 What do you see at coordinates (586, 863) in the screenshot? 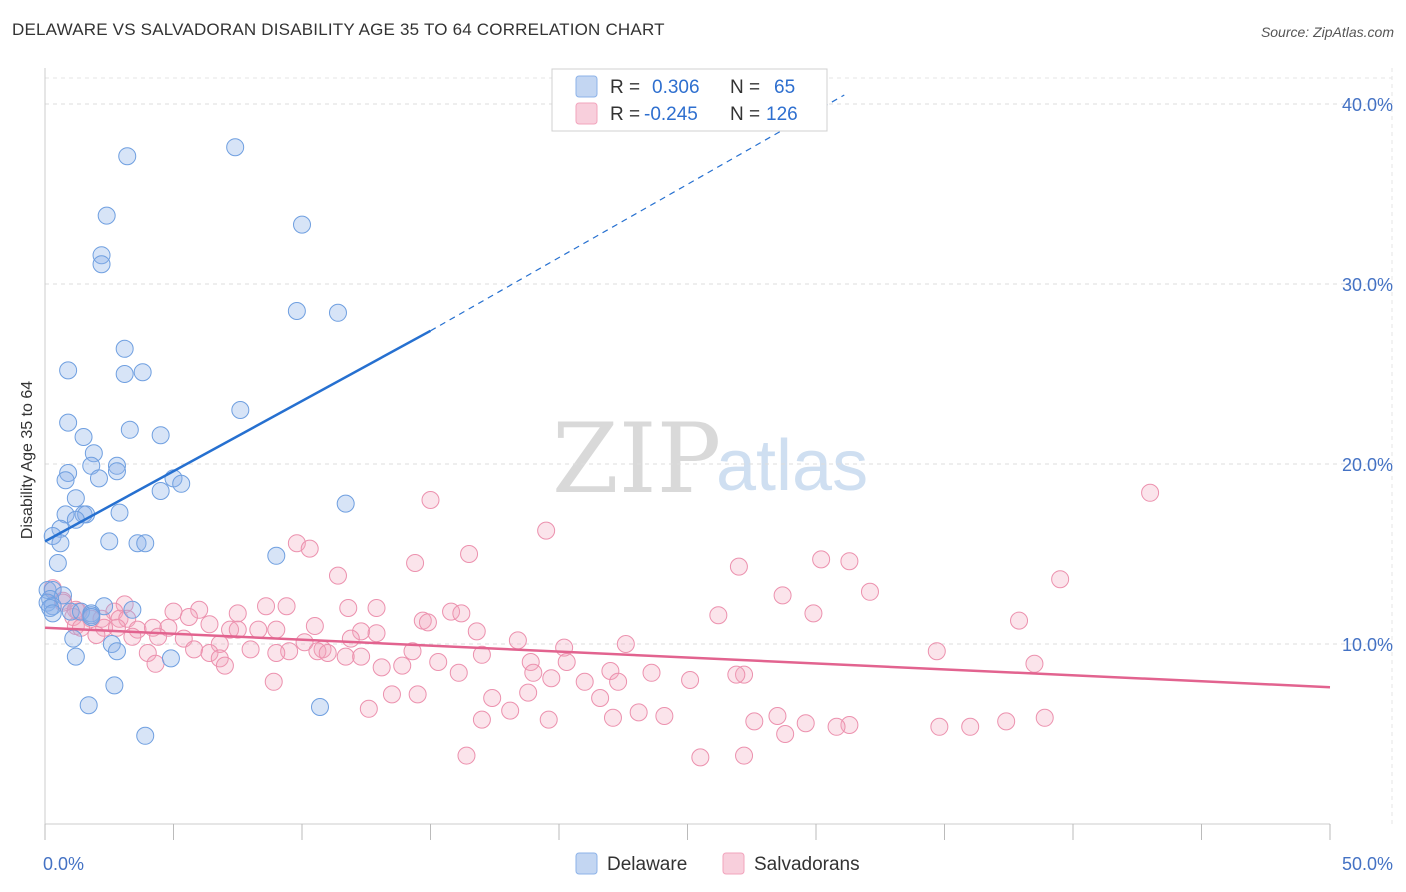
I see `bottom-legend-swatch-delaware` at bounding box center [586, 863].